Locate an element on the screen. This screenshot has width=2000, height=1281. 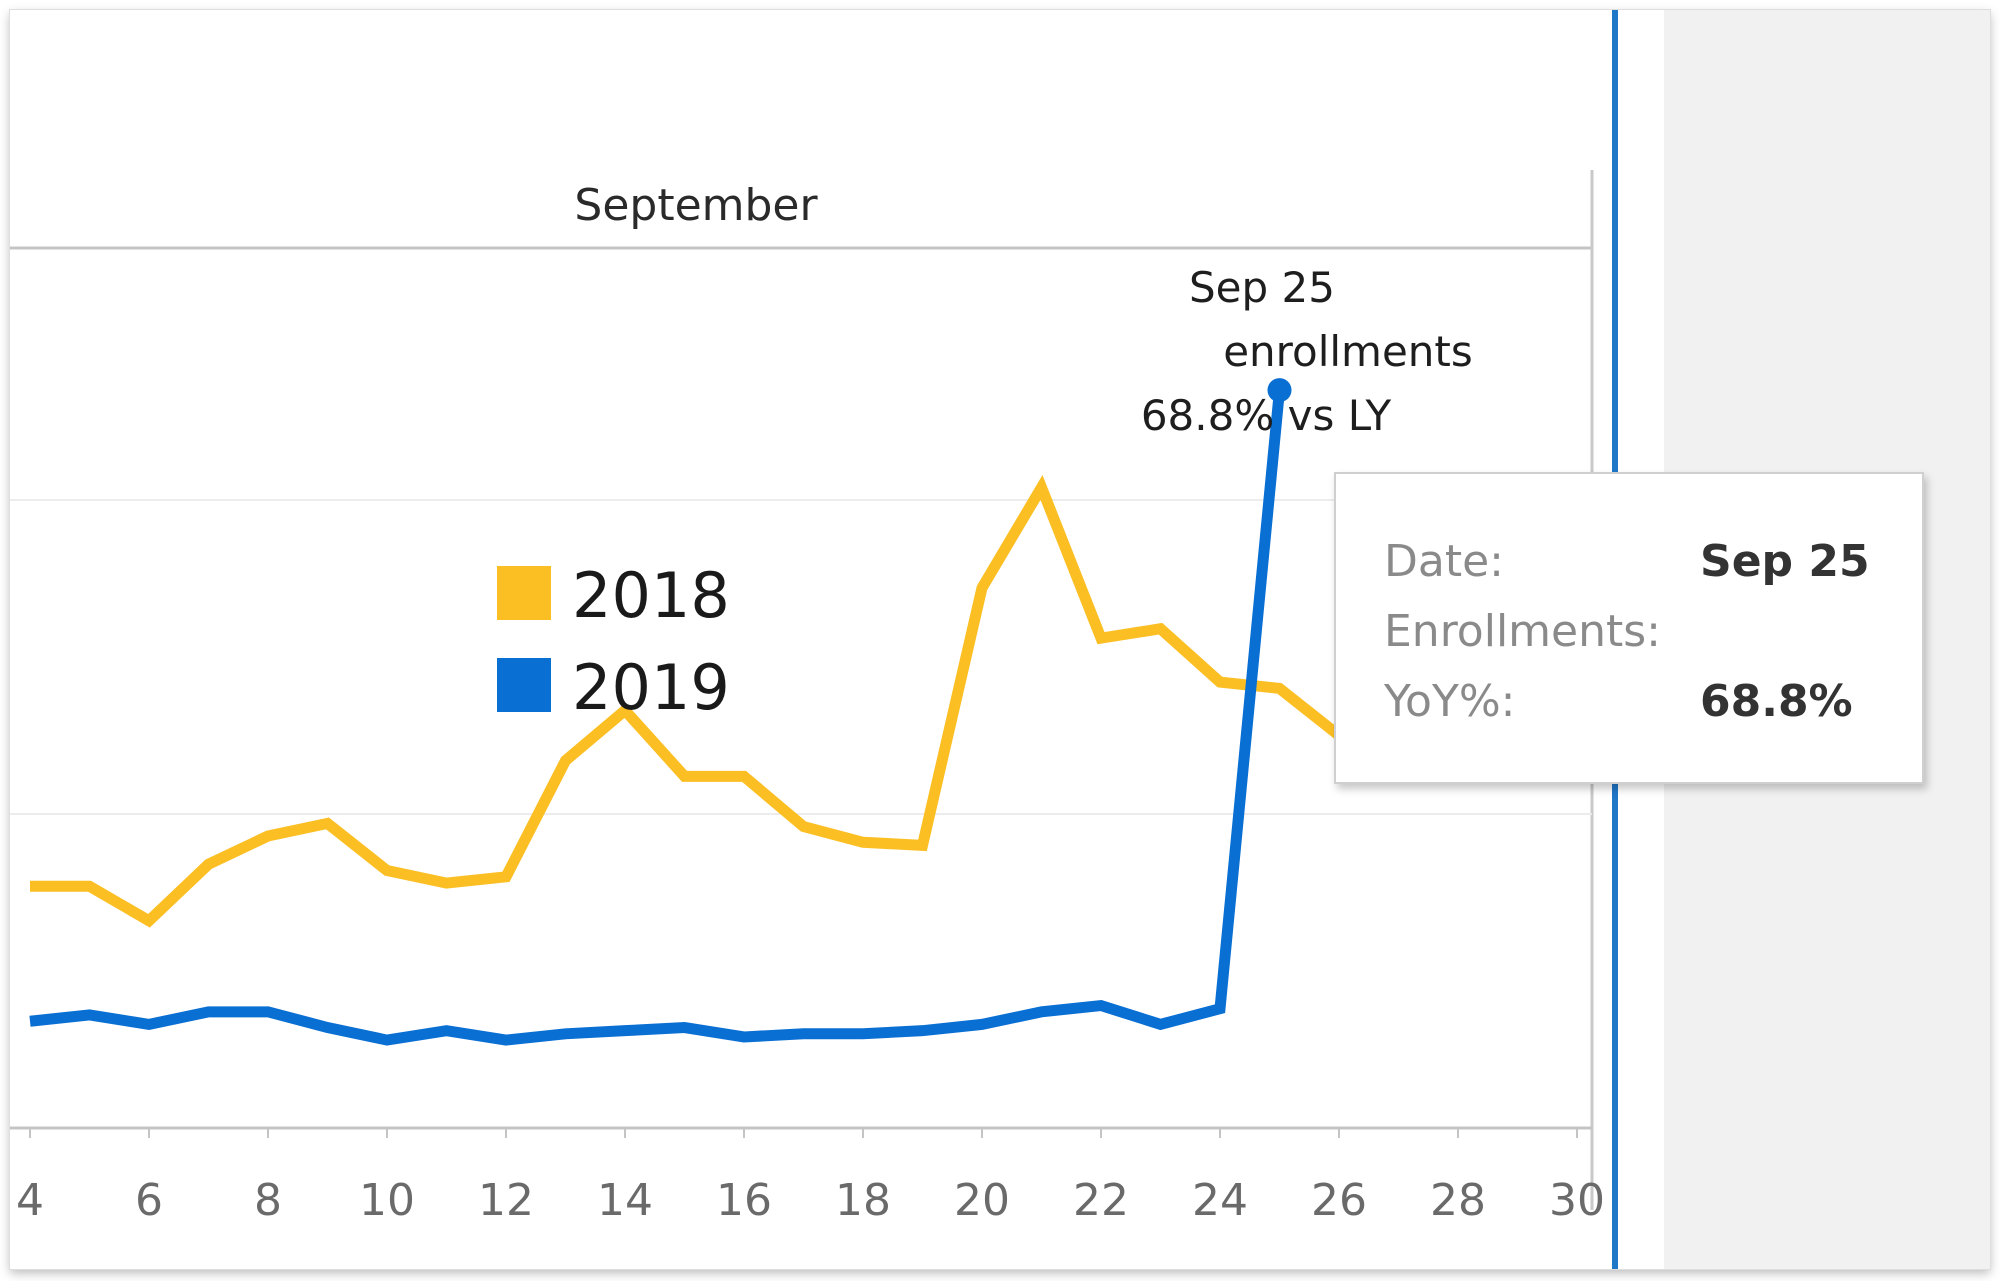
legend-label-2018: 2018 is located at coordinates (651, 595).